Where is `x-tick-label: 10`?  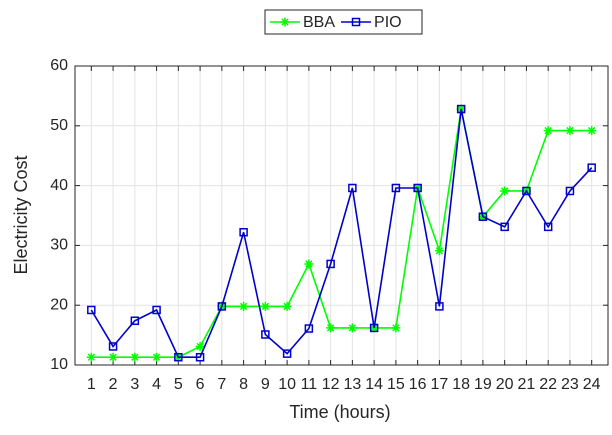 x-tick-label: 10 is located at coordinates (287, 384).